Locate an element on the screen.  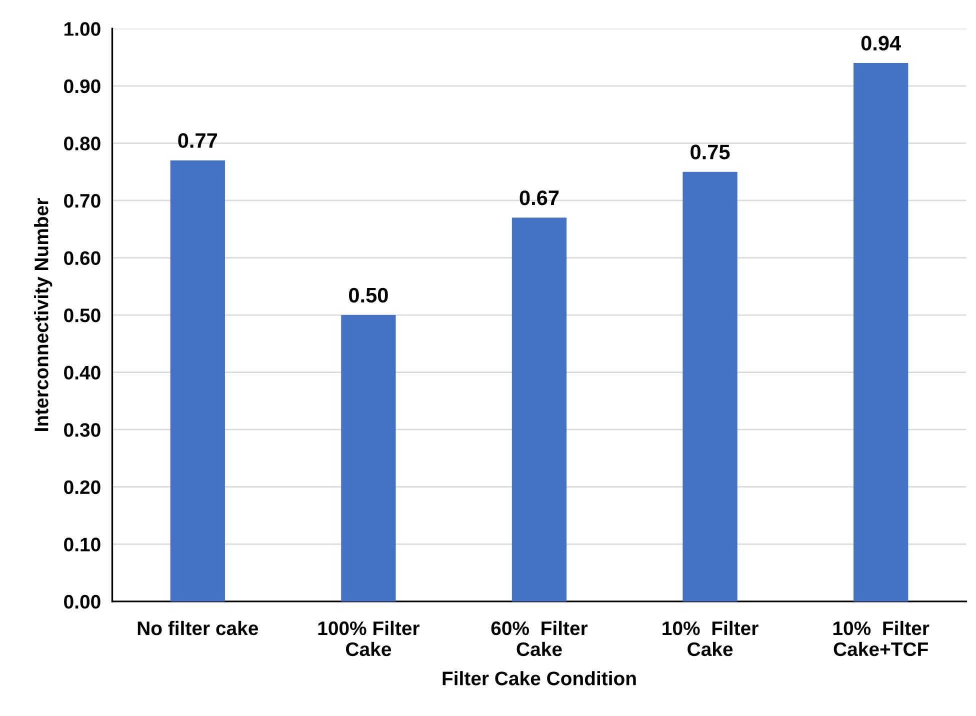
y-tick-label: 0.70 is located at coordinates (82, 201).